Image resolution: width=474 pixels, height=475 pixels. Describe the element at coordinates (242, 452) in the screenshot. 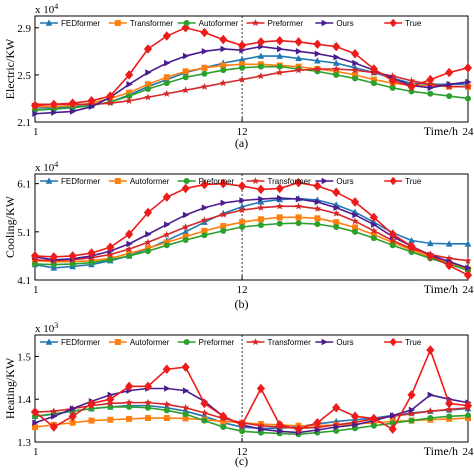

I see `x-tick-label: 12` at that location.